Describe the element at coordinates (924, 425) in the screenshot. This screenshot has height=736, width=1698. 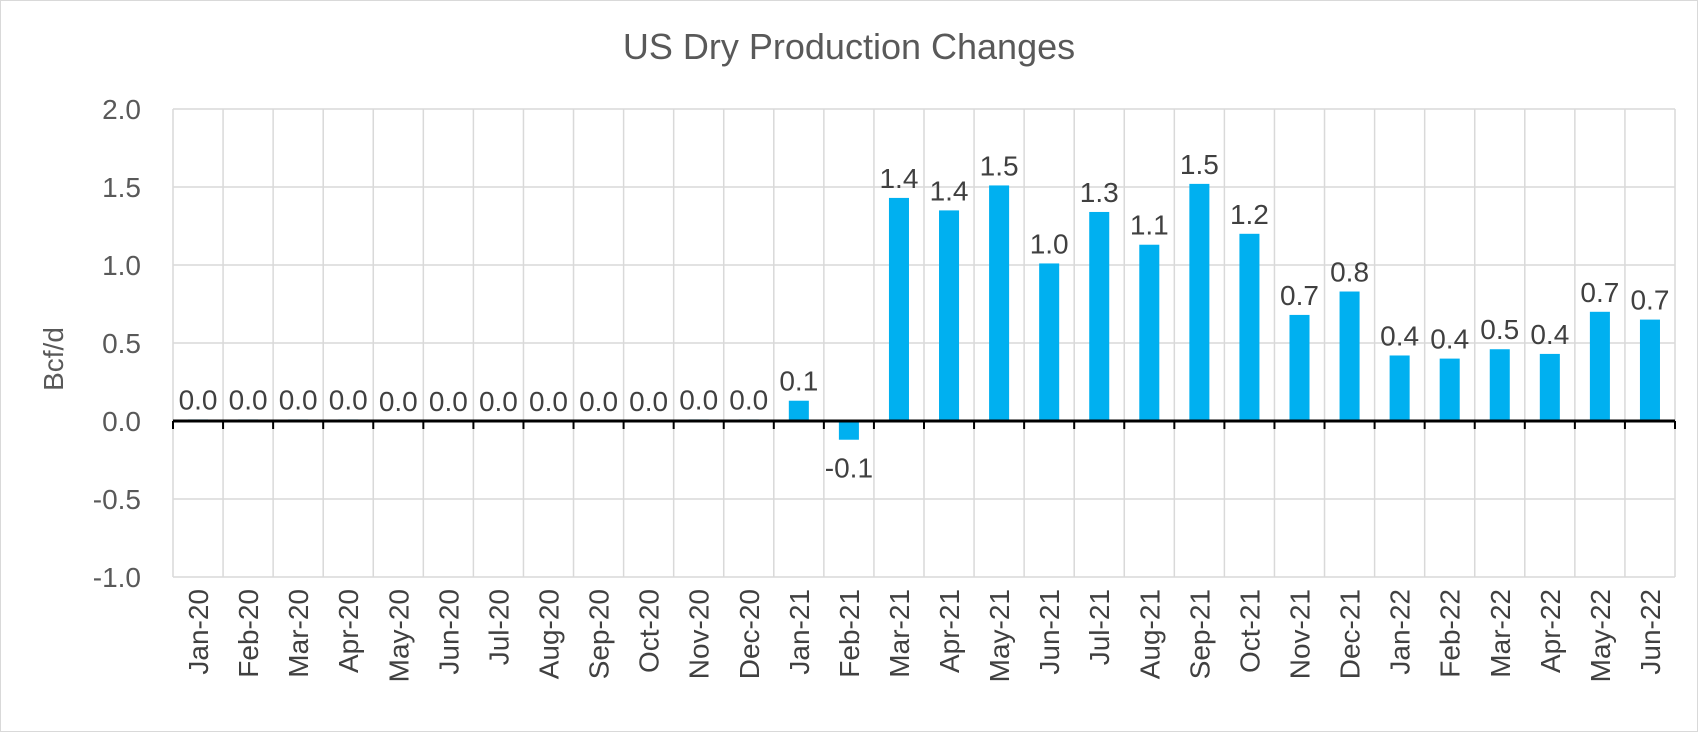
I see `zero-axis` at that location.